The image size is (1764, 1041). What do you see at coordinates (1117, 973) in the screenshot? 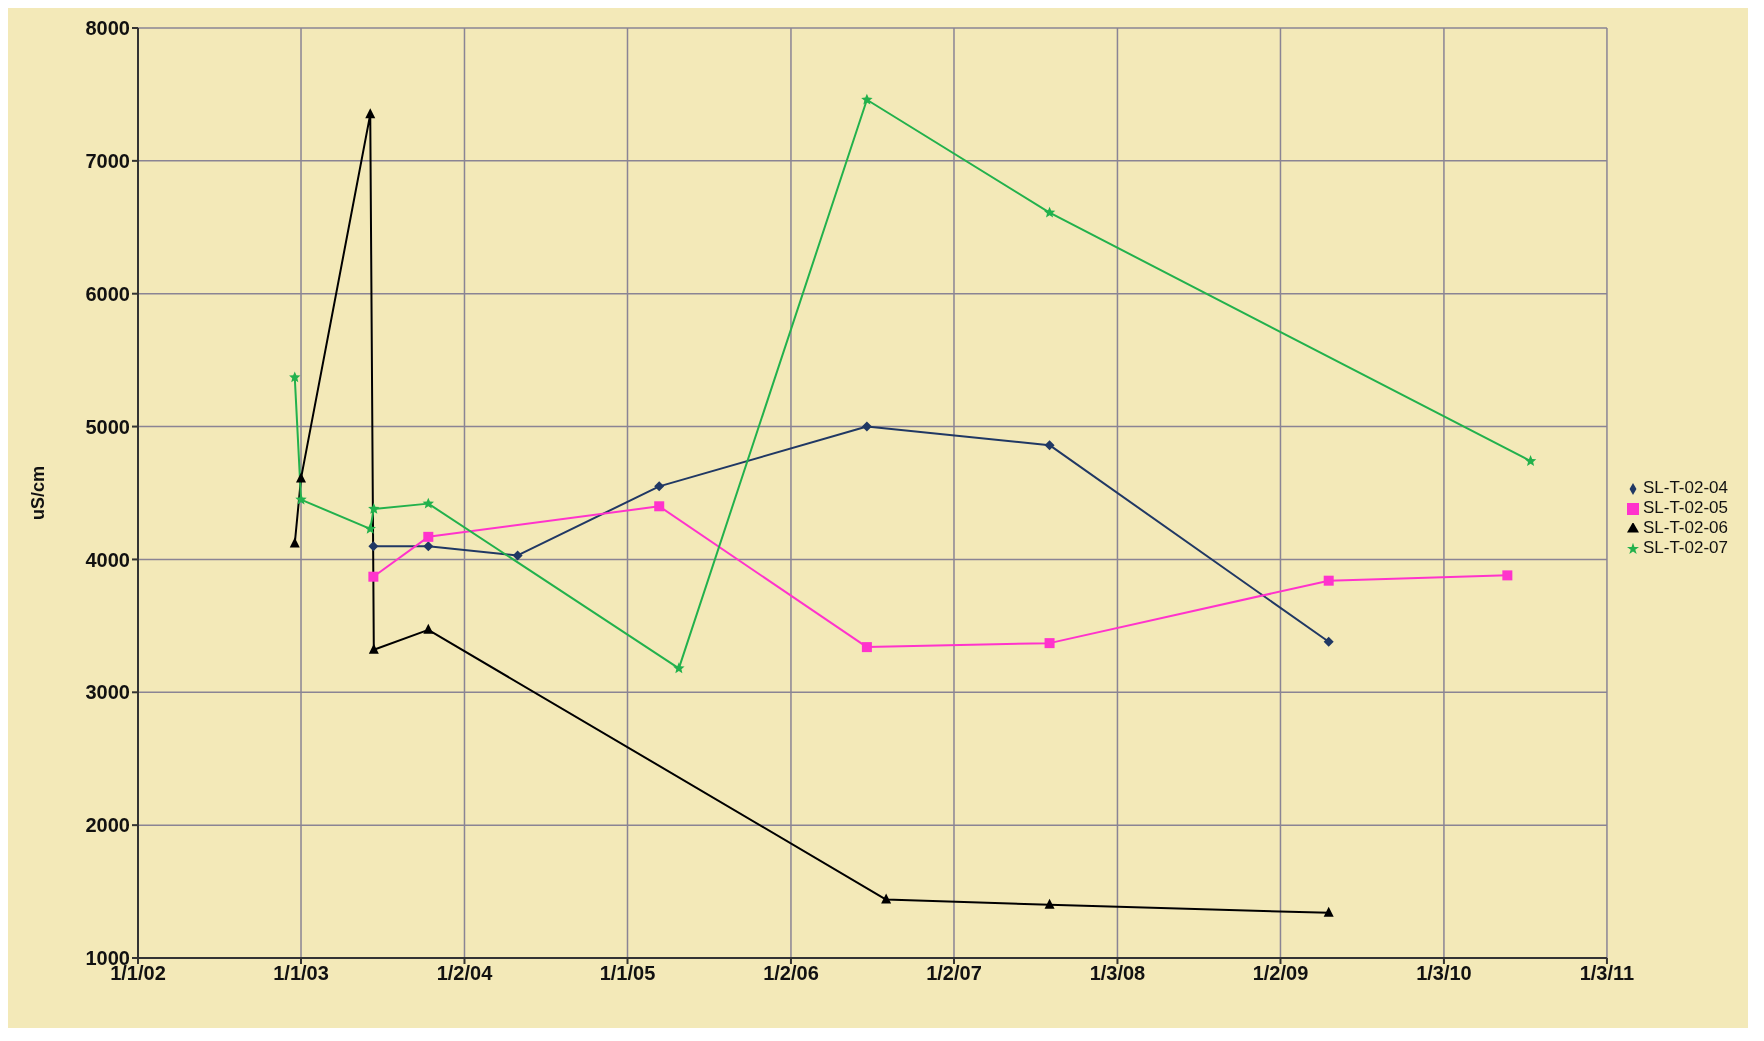
I see `x-tick-label: 1/3/08` at bounding box center [1117, 973].